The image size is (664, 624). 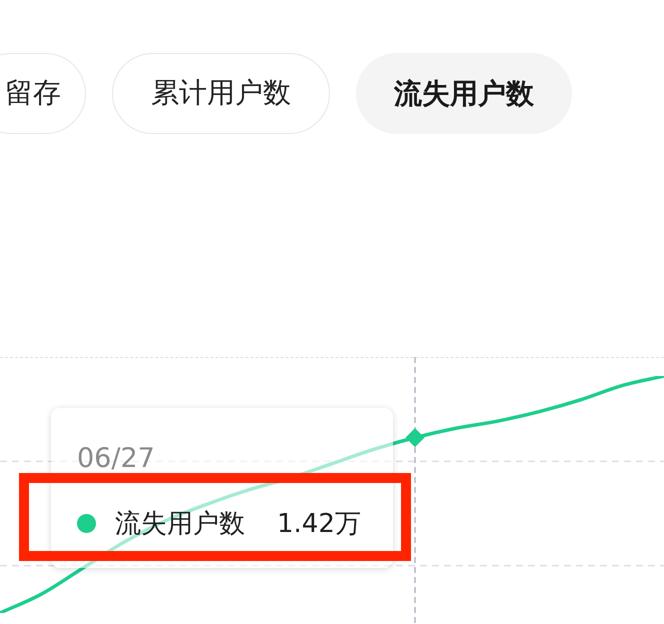 I want to click on tab-button: 留存, so click(x=43, y=93).